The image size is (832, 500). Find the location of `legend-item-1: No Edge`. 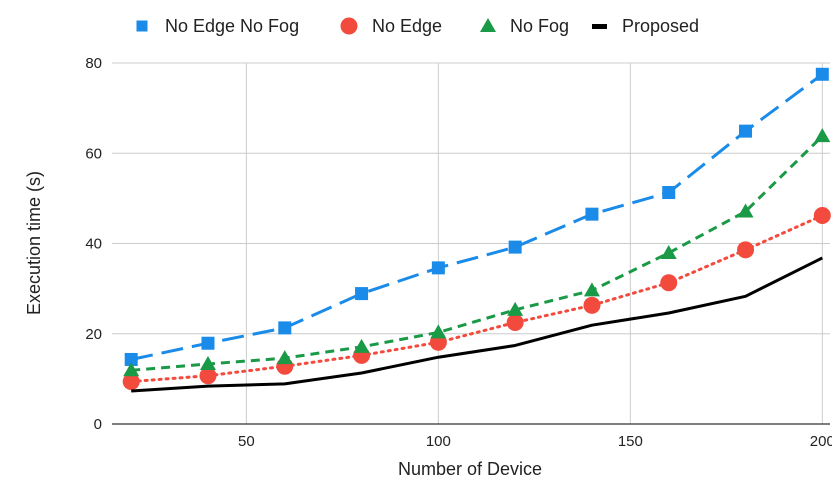

legend-item-1: No Edge is located at coordinates (391, 26).